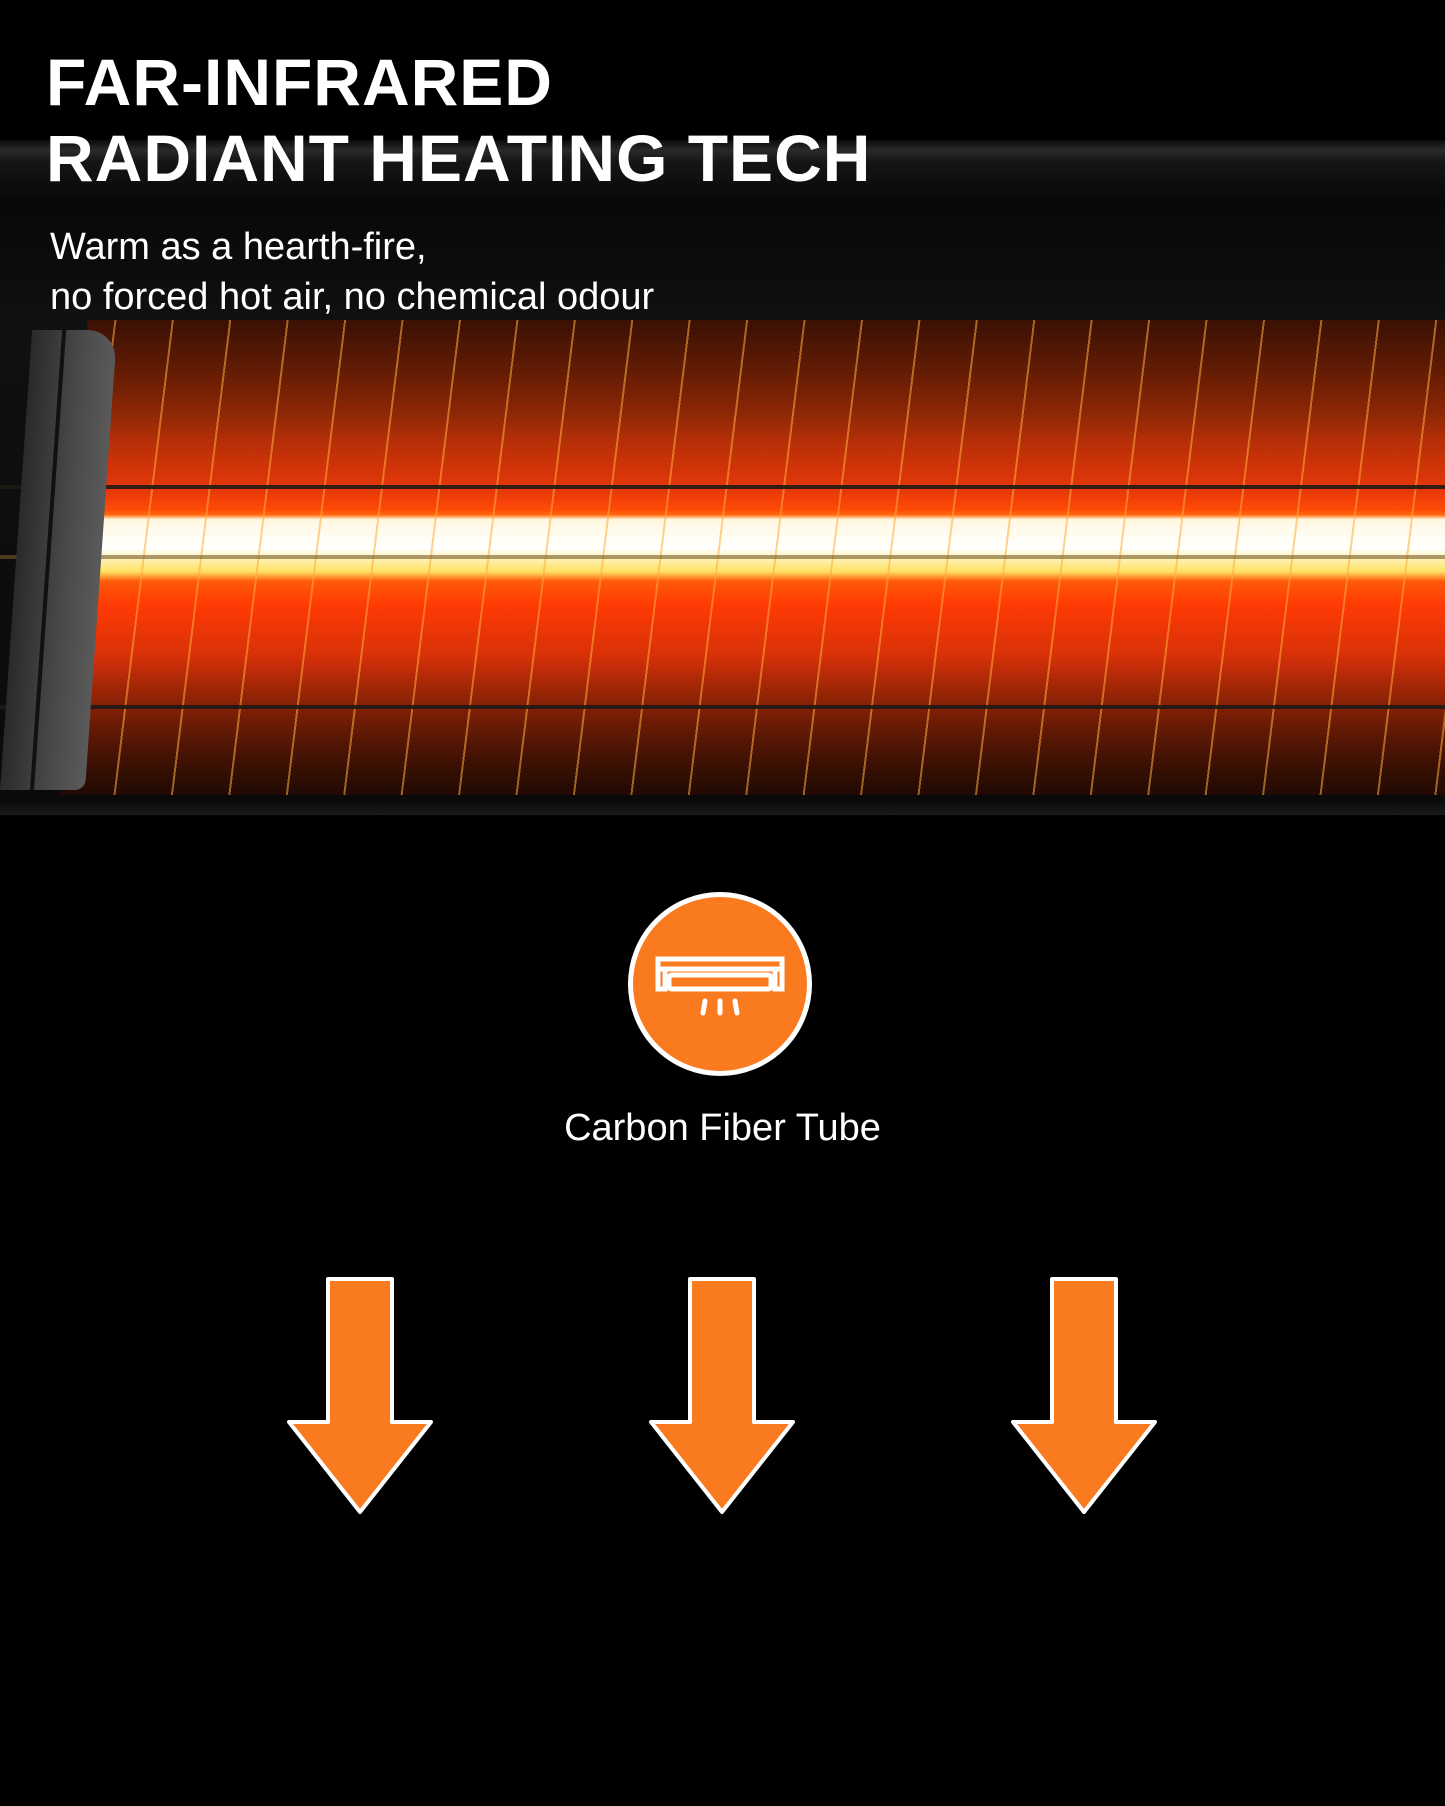 The image size is (1445, 1806). Describe the element at coordinates (352, 297) in the screenshot. I see `subtitle-line-2: no forced hot air, no chemical odour` at that location.